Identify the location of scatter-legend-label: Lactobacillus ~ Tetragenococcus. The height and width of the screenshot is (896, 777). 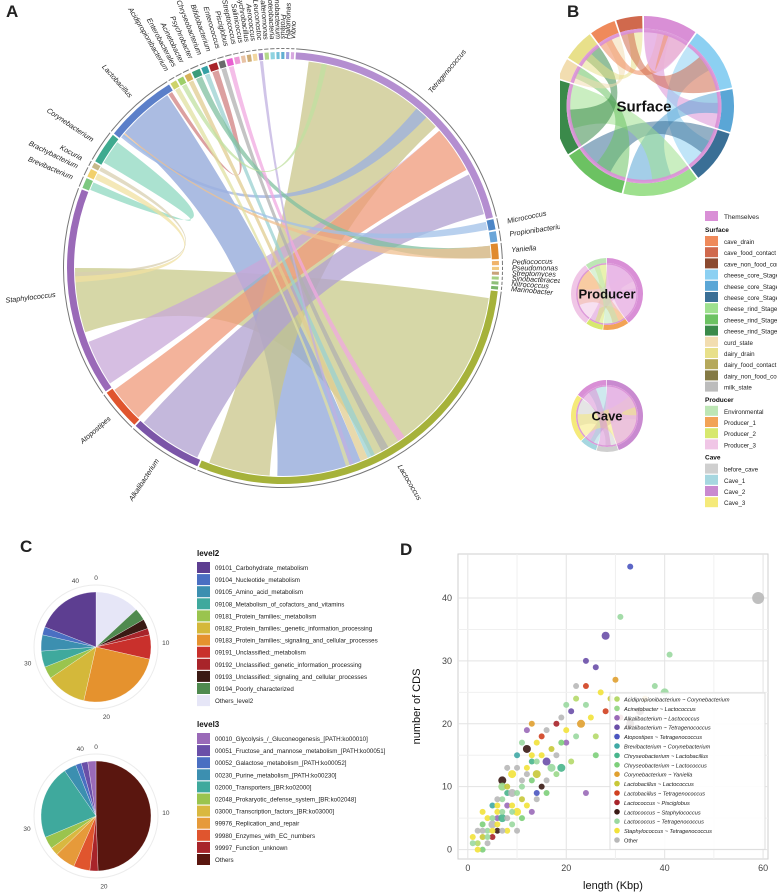
(664, 795).